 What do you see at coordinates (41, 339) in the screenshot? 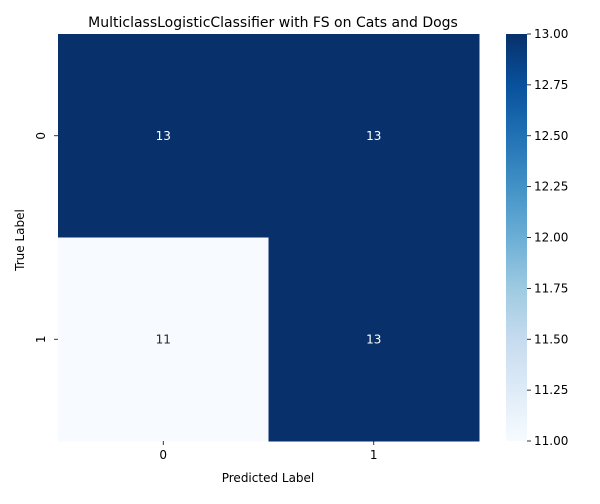
I see `y-tick-label: 1` at bounding box center [41, 339].